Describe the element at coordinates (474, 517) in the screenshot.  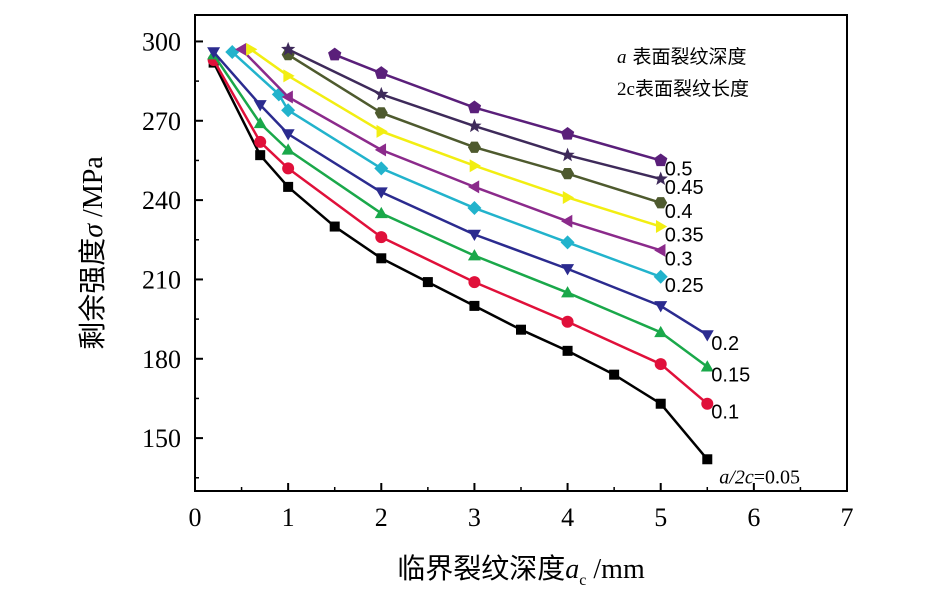
I see `x-tick-label: 3` at that location.